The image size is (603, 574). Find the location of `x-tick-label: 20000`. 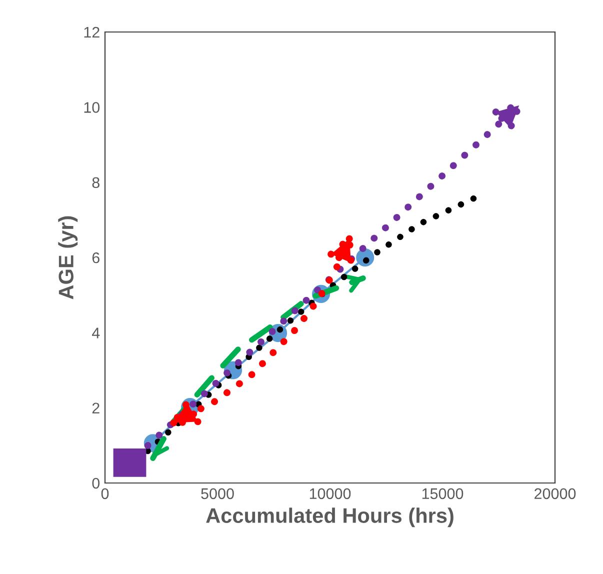

x-tick-label: 20000 is located at coordinates (555, 494).